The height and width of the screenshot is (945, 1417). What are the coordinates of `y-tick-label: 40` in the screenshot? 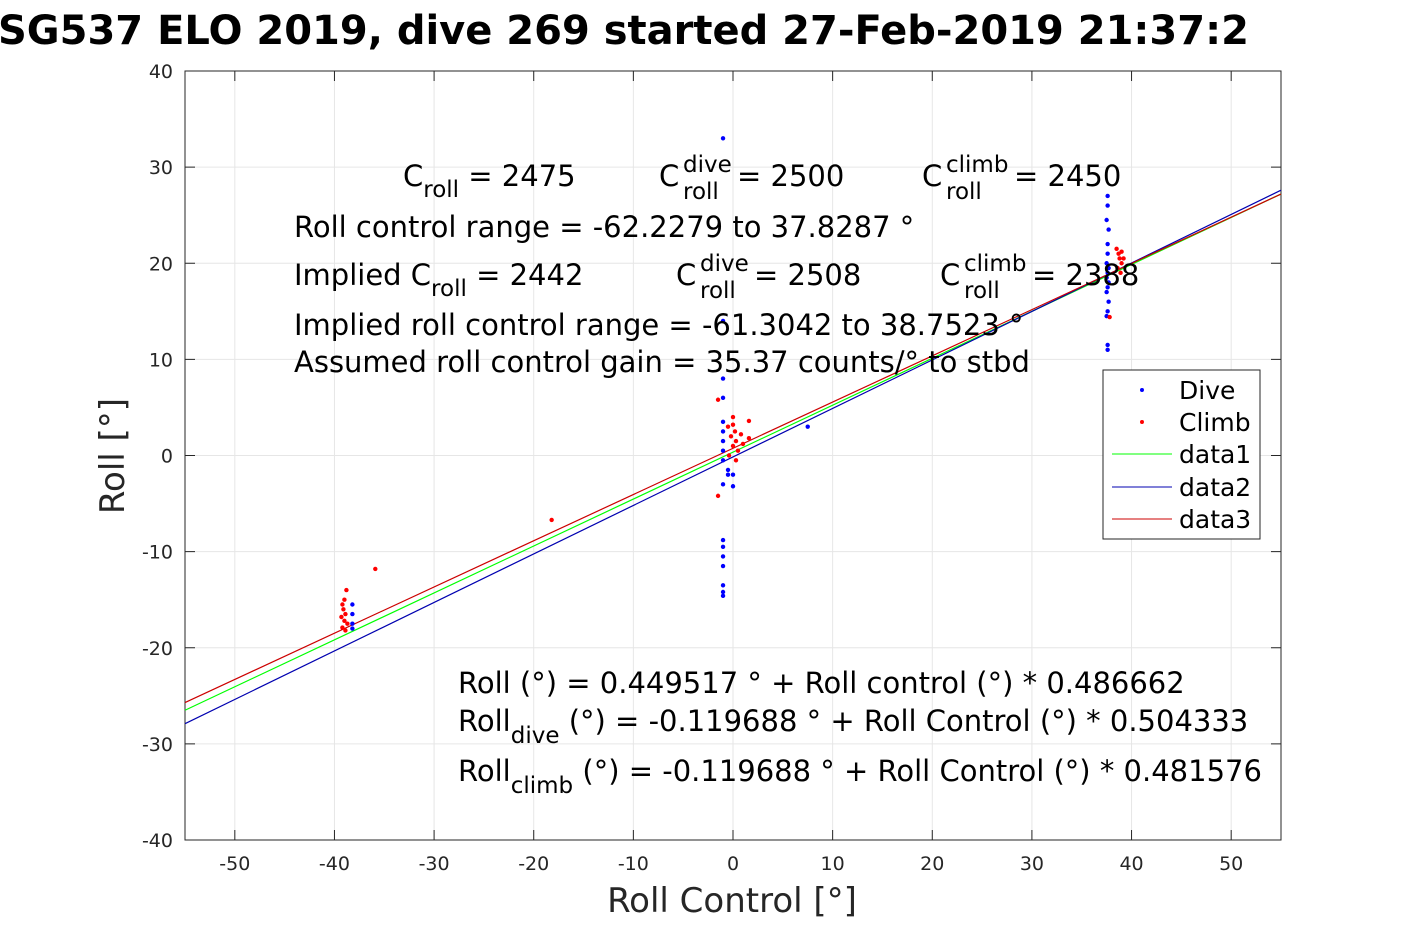 It's located at (161, 72).